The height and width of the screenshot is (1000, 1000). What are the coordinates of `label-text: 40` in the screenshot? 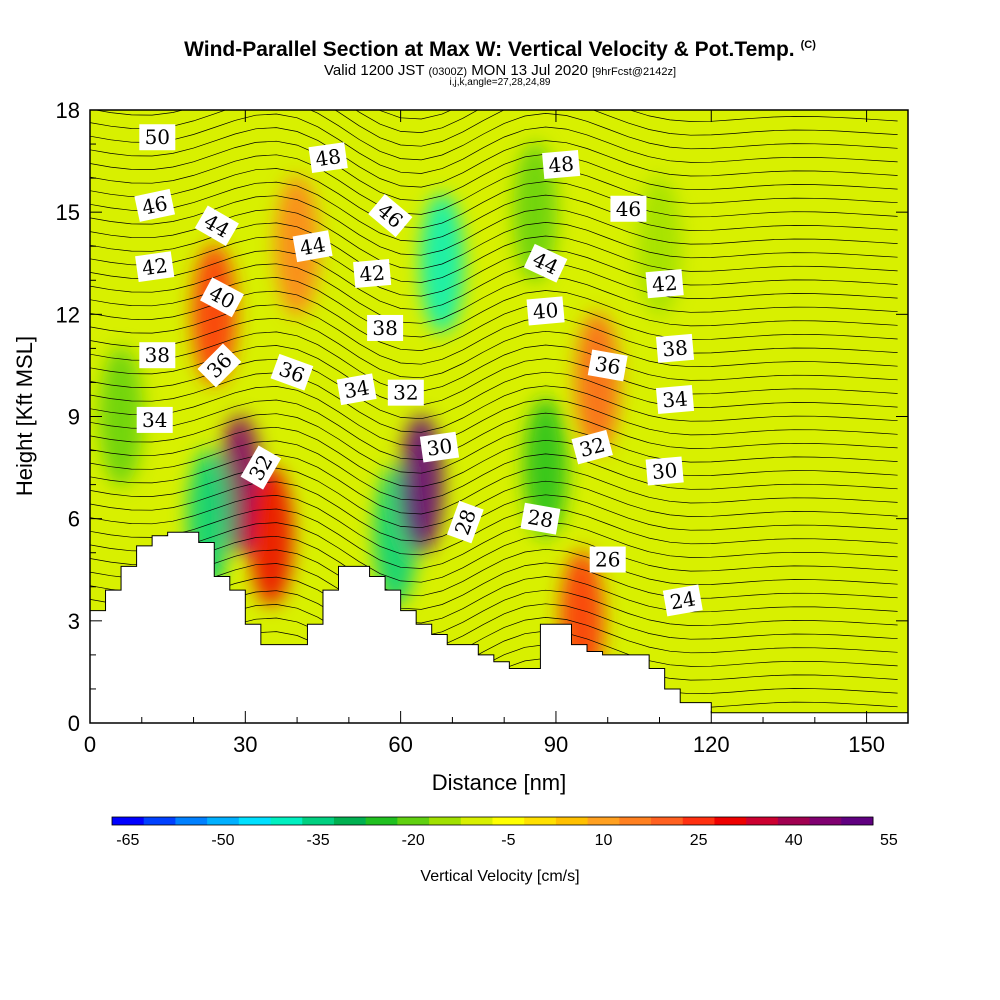 It's located at (545, 311).